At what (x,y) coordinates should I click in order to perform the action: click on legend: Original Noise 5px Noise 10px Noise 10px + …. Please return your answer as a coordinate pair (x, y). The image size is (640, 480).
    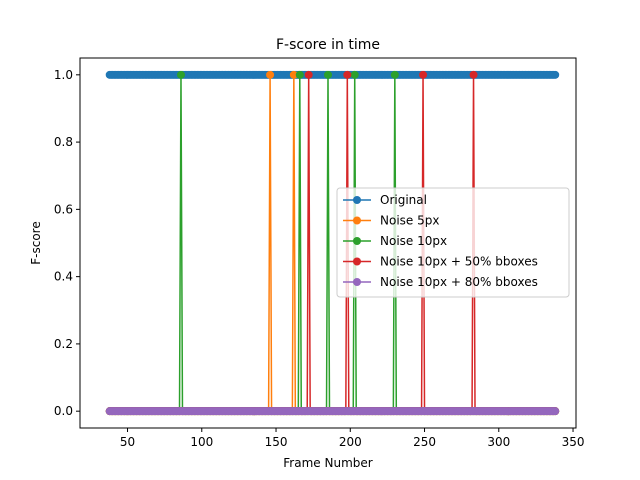
    Looking at the image, I should click on (453, 242).